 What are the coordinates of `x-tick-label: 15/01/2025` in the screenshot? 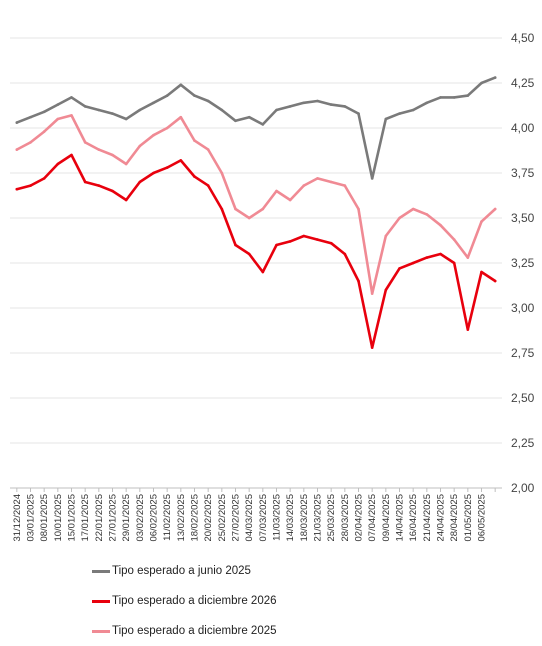 It's located at (72, 518).